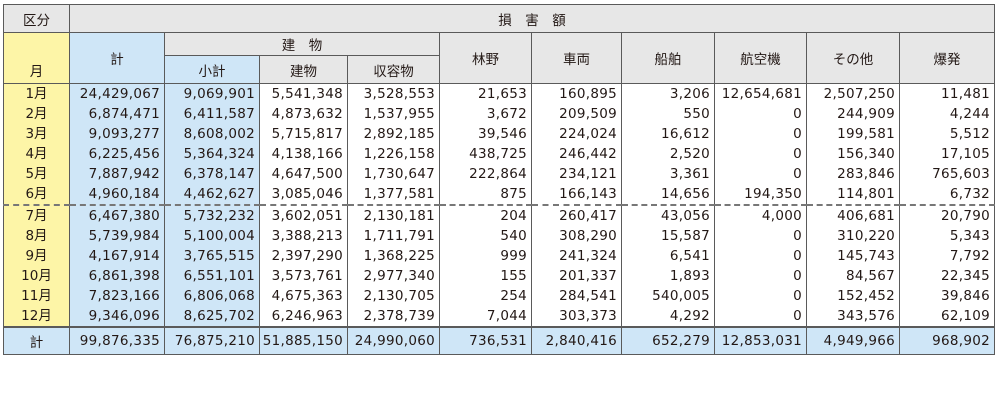  I want to click on cell-total: 9,093,277, so click(117, 134).